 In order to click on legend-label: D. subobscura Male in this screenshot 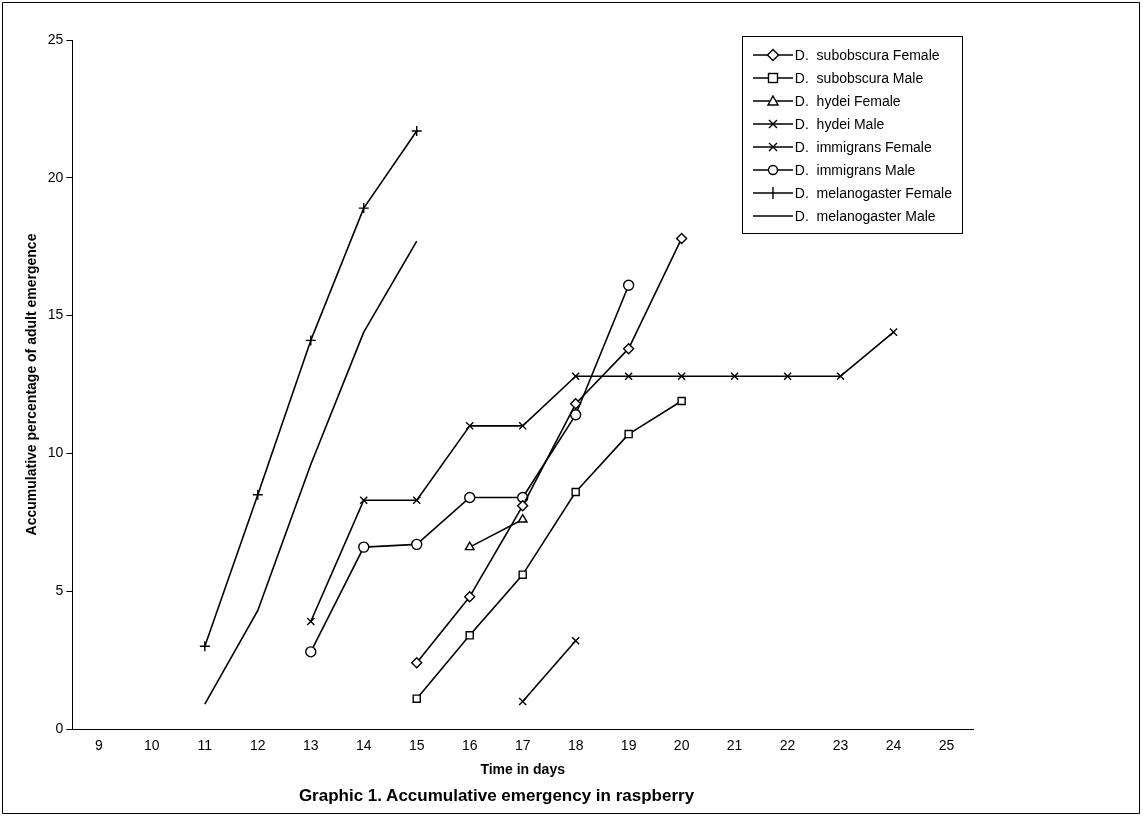, I will do `click(859, 77)`.